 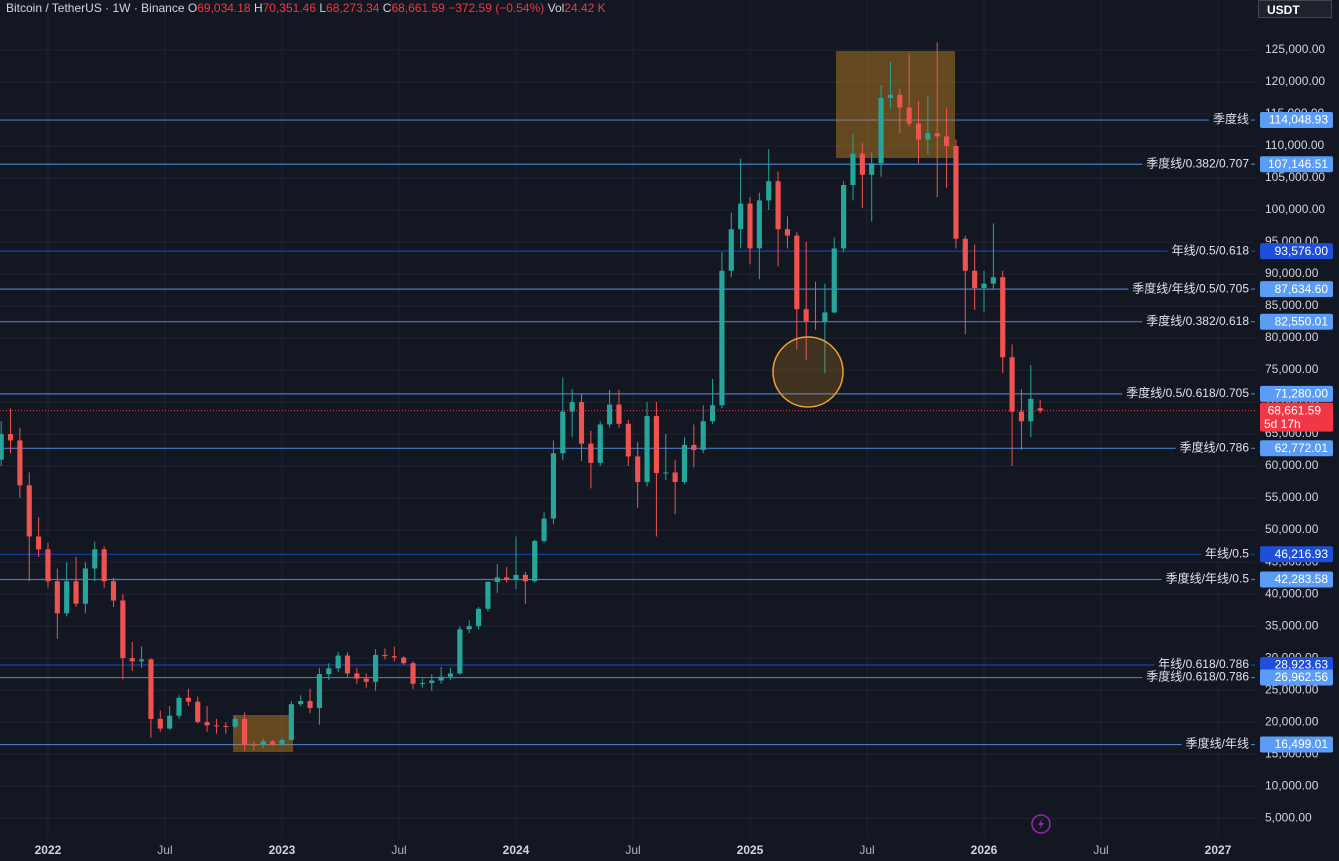 I want to click on alert-icon-bolt, so click(x=1041, y=824).